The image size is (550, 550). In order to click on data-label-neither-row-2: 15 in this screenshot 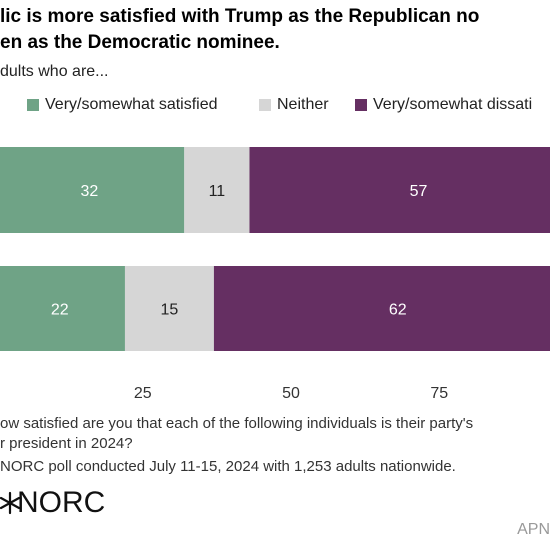, I will do `click(170, 310)`.